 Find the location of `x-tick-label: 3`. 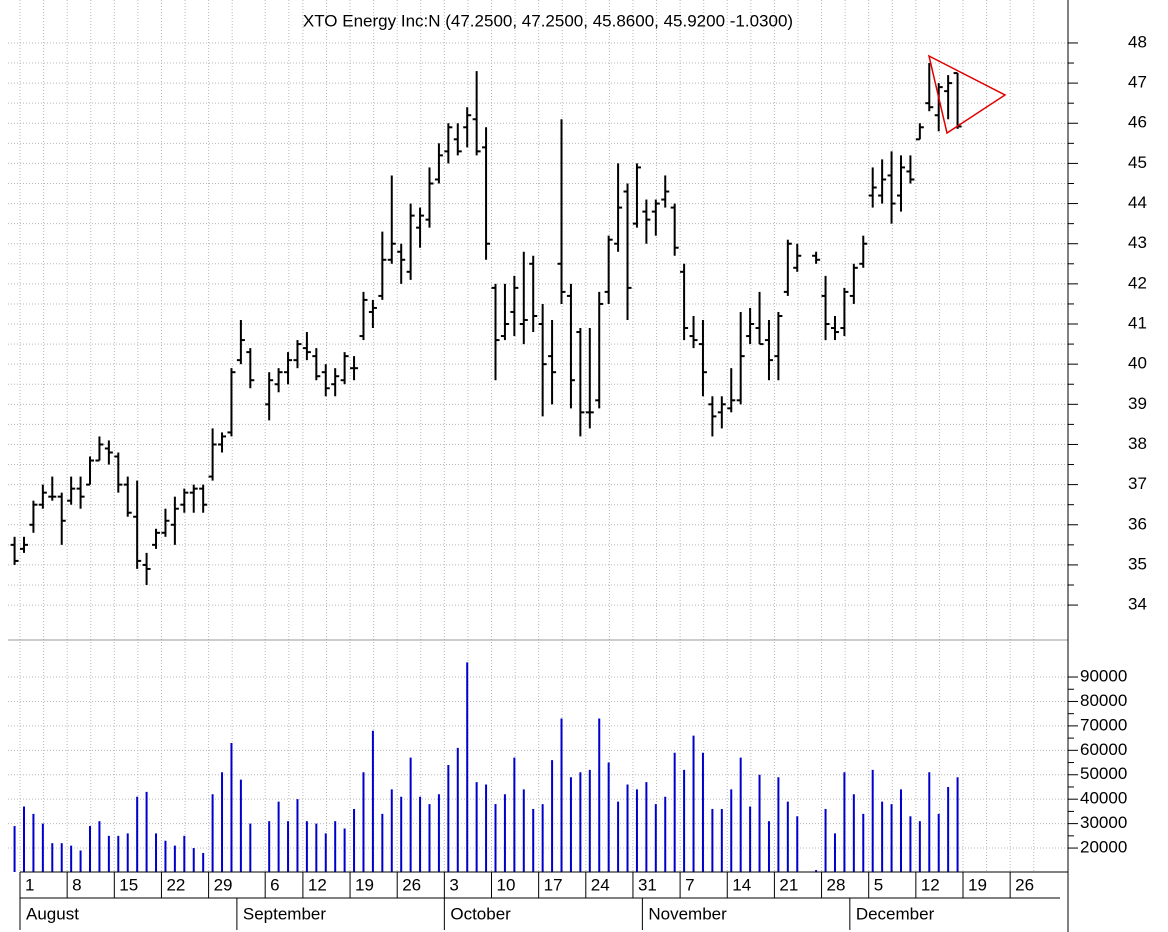

x-tick-label: 3 is located at coordinates (453, 884).